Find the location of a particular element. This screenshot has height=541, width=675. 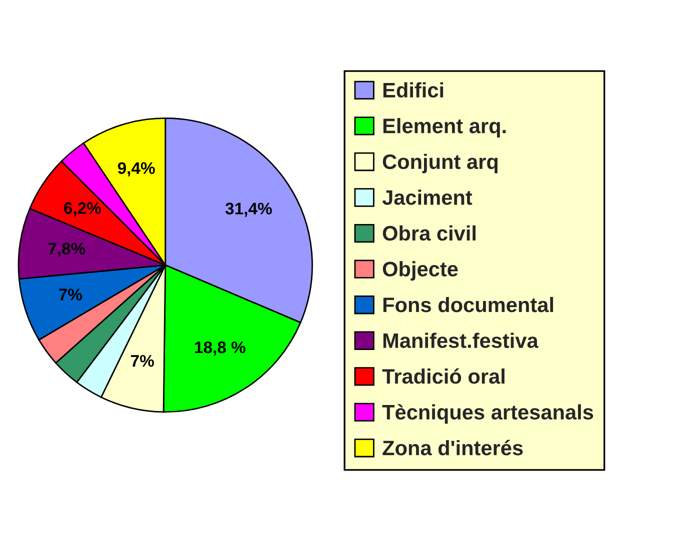

legend-label: Tècniques artesanals is located at coordinates (488, 414).